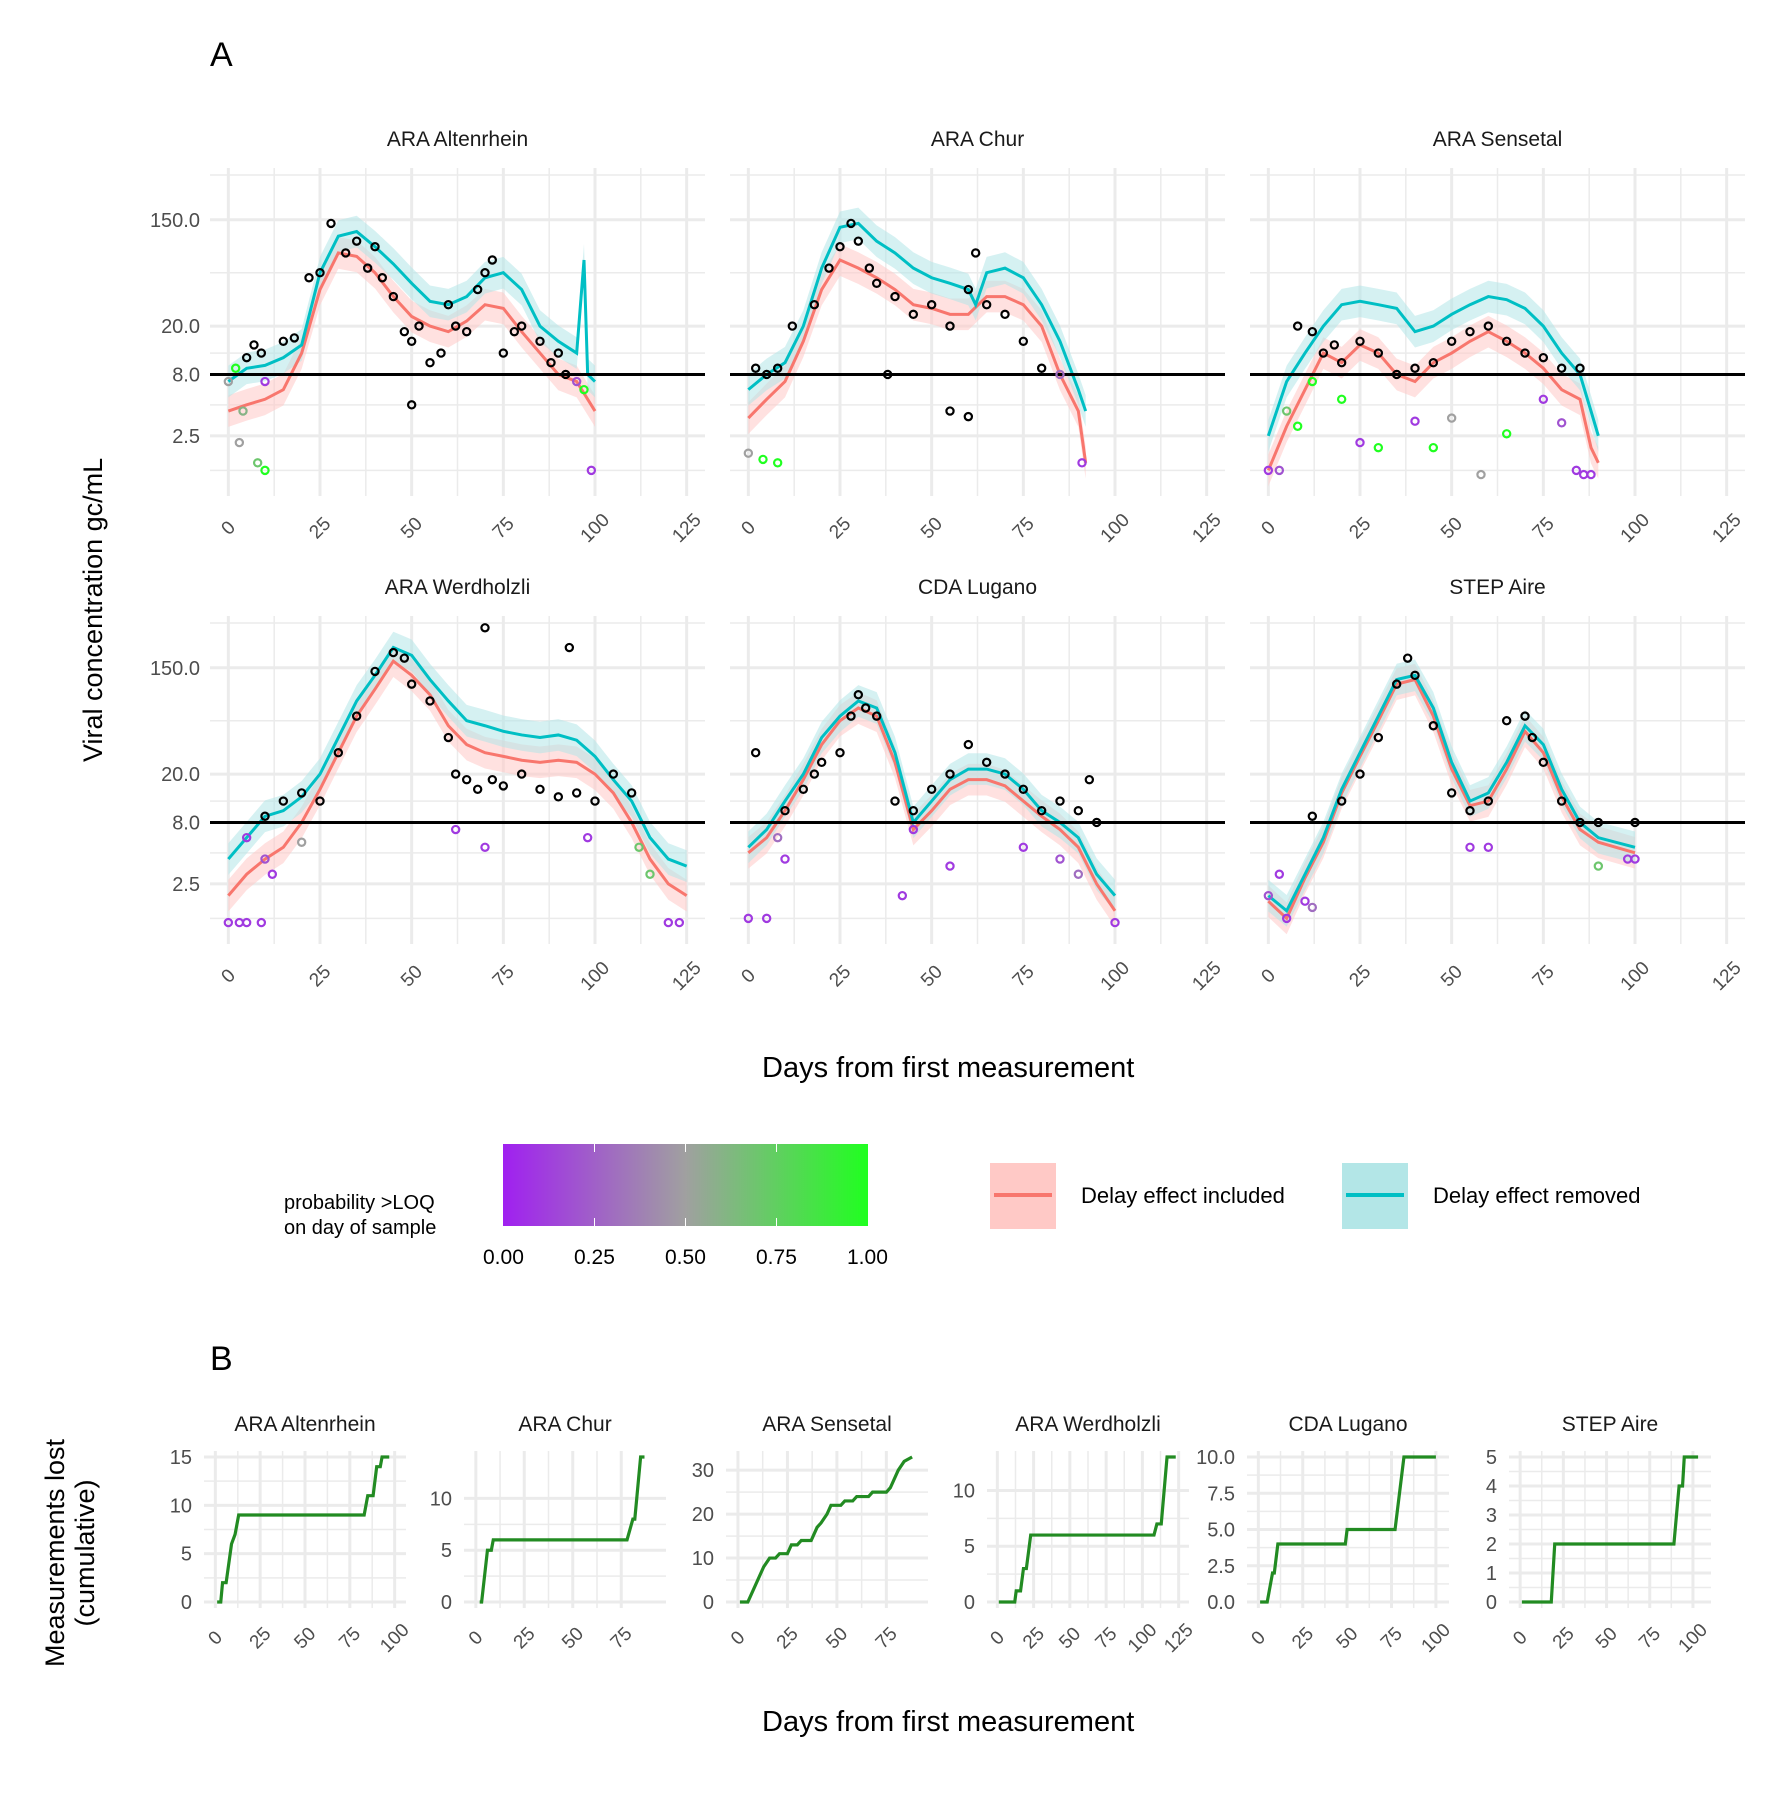 The height and width of the screenshot is (1820, 1770). I want to click on colorbar-tick-label: 0.75, so click(776, 1257).